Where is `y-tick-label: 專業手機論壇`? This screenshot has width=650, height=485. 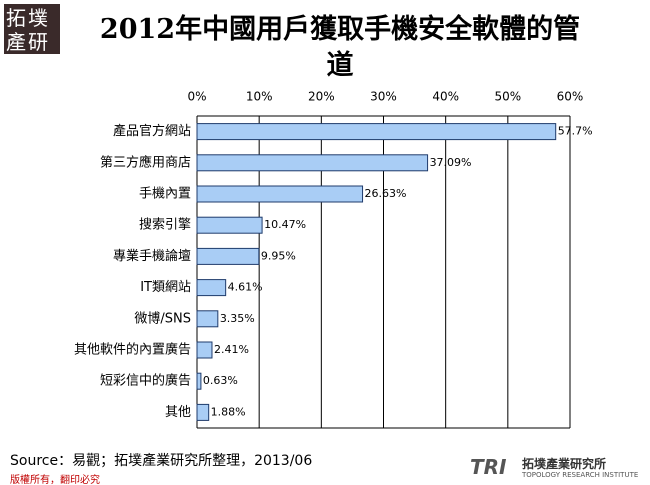 y-tick-label: 專業手機論壇 is located at coordinates (152, 256).